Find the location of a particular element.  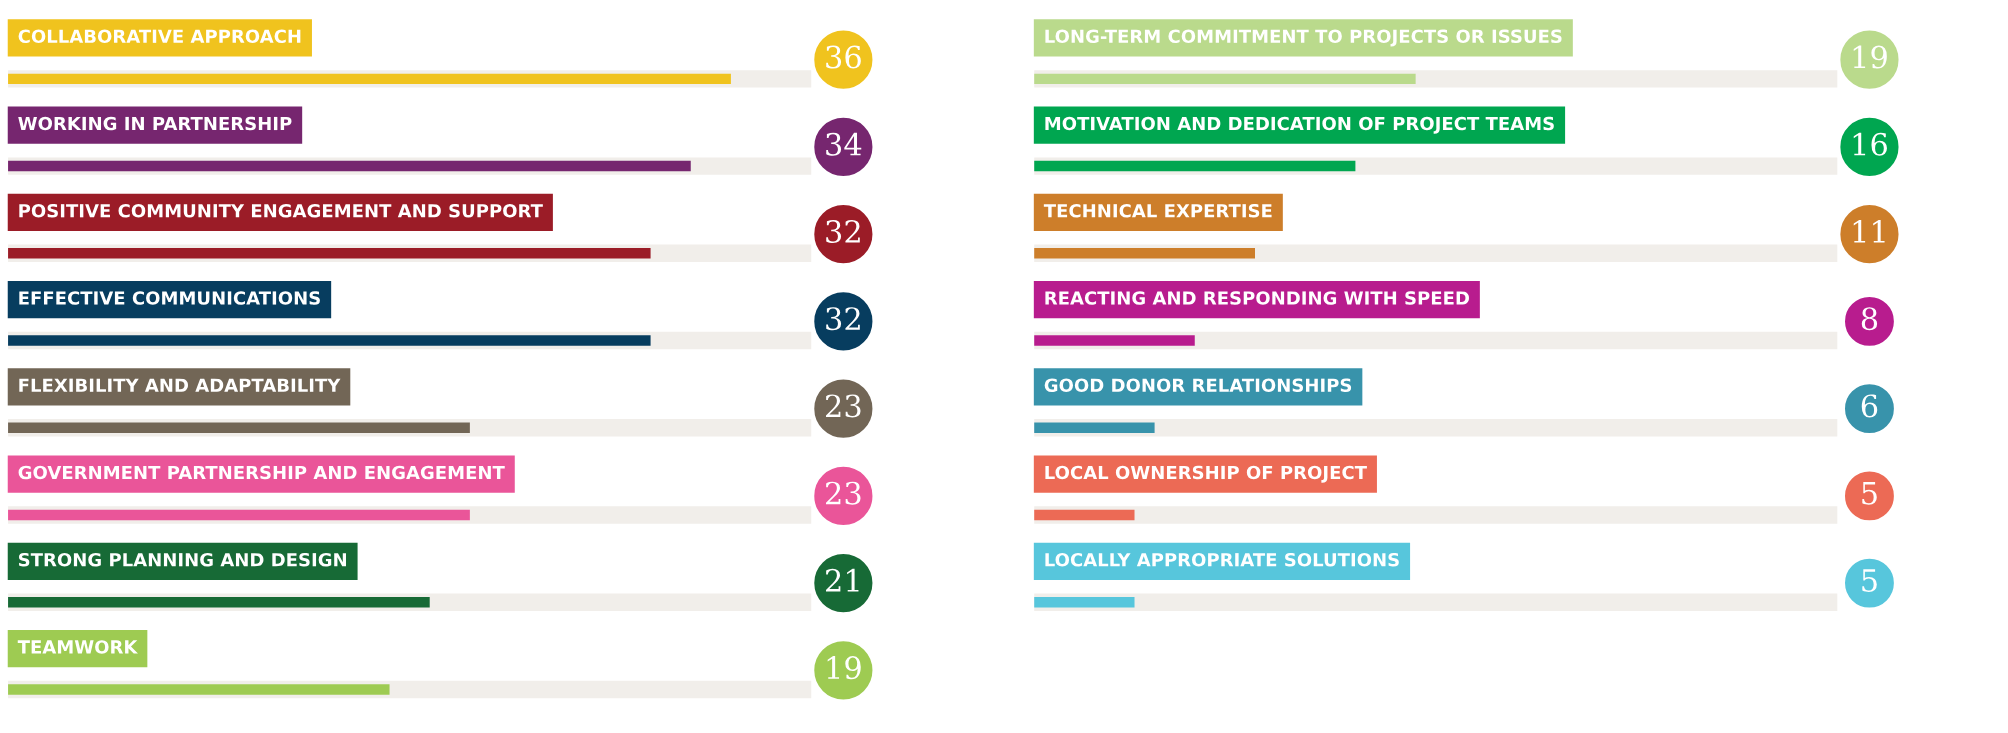

data-label: 8 is located at coordinates (1869, 319).